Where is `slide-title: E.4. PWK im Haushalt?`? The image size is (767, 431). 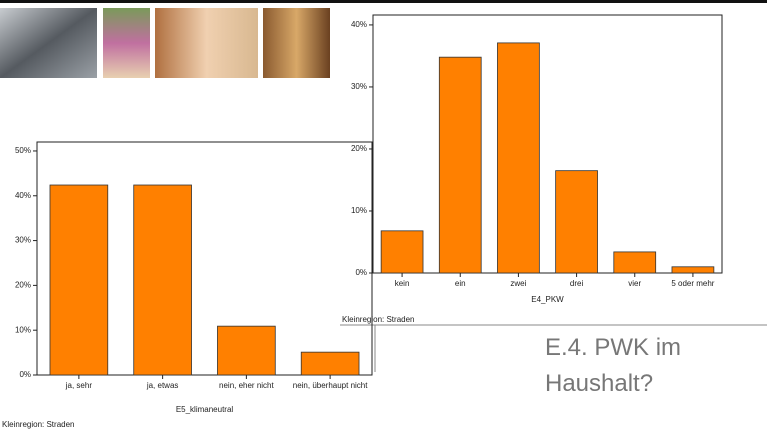 slide-title: E.4. PWK im Haushalt? is located at coordinates (613, 365).